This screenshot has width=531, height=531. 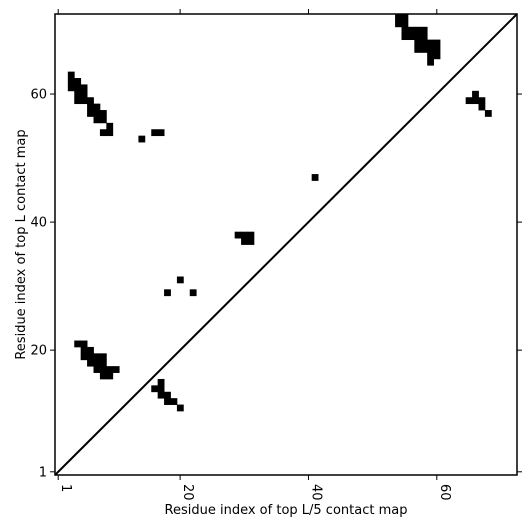 I want to click on y-tick-label: 60, so click(x=38, y=95).